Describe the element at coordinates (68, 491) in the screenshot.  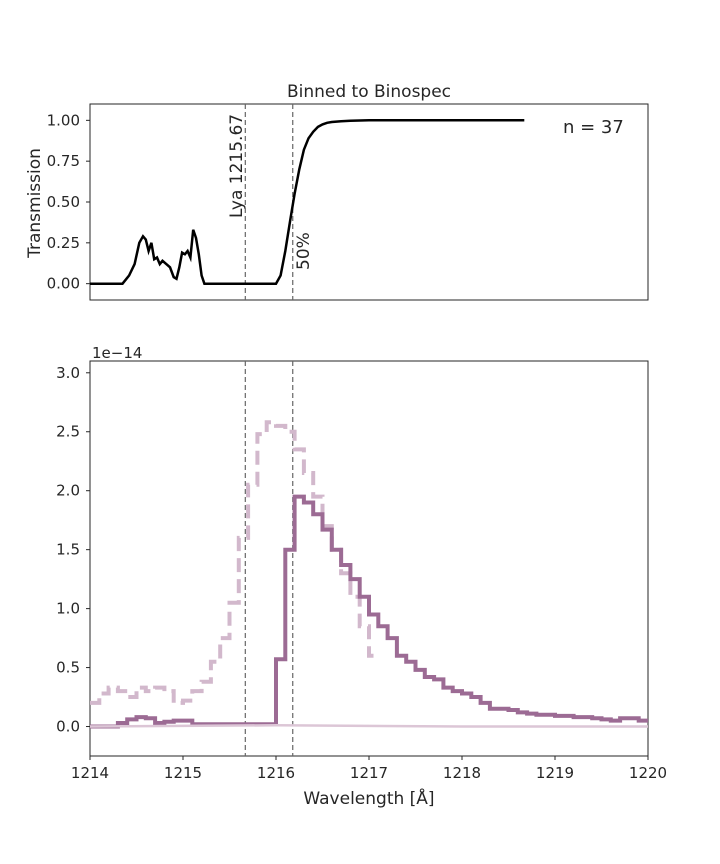
I see `bottom-y-tick-label: 2.0` at that location.